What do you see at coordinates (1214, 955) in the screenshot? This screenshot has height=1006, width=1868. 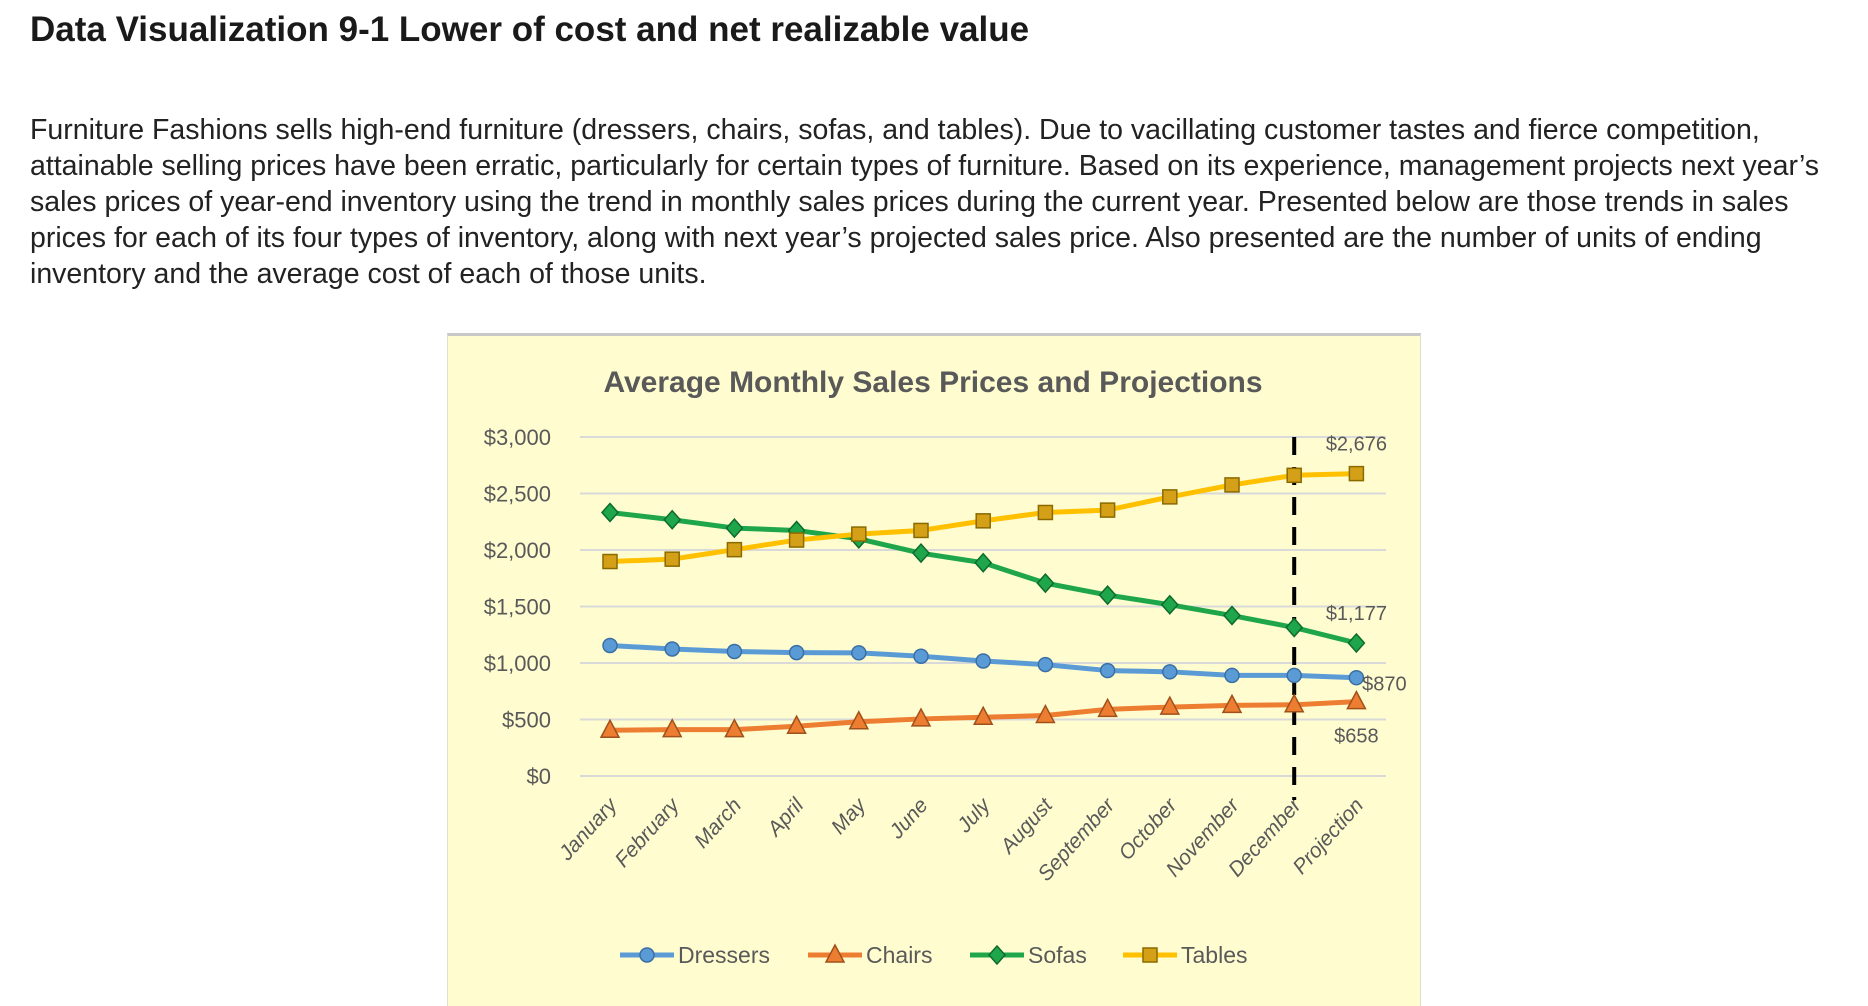 I see `legend-label: Tables` at bounding box center [1214, 955].